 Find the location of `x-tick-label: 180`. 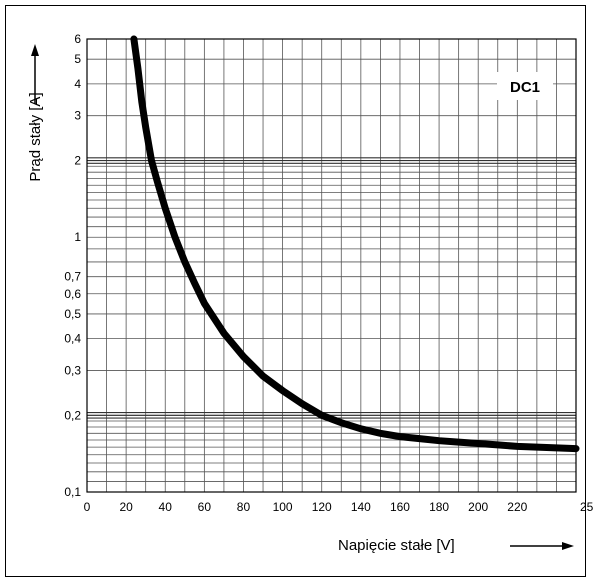

x-tick-label: 180 is located at coordinates (439, 507).